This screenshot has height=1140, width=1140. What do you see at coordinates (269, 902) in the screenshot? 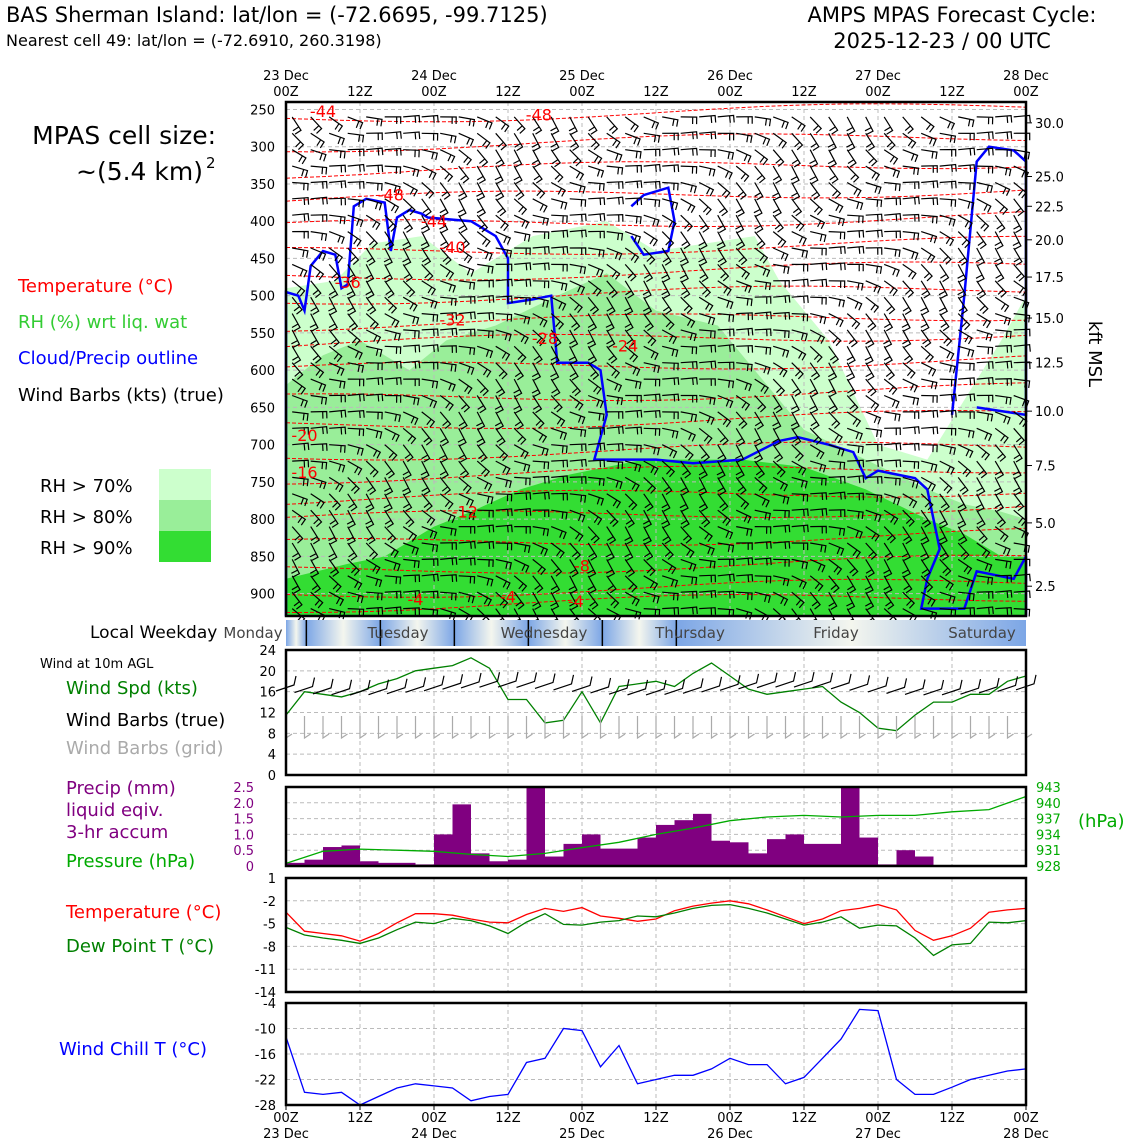
I see `panel-ytick-label: -2` at bounding box center [269, 902].